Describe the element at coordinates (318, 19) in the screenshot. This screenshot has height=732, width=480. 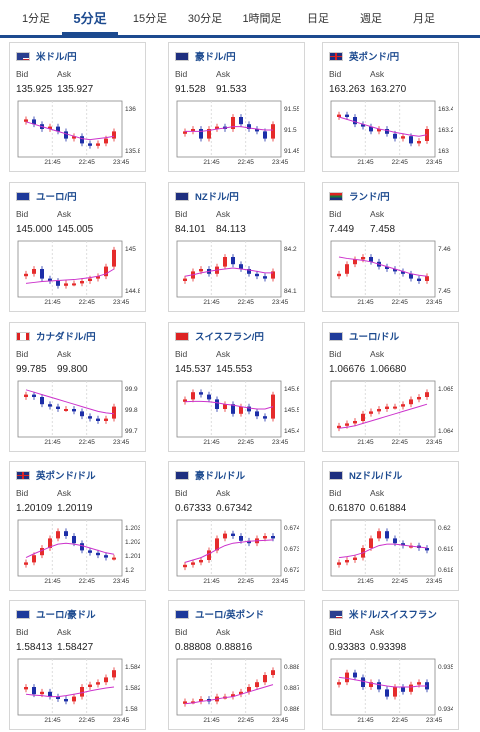
I see `tab-日足: 日足` at that location.